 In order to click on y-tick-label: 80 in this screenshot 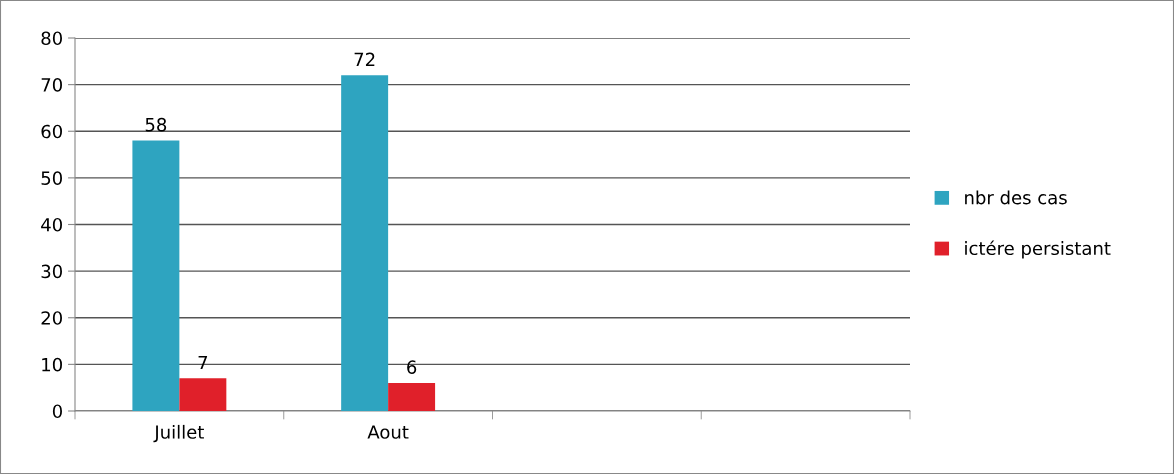, I will do `click(51, 38)`.